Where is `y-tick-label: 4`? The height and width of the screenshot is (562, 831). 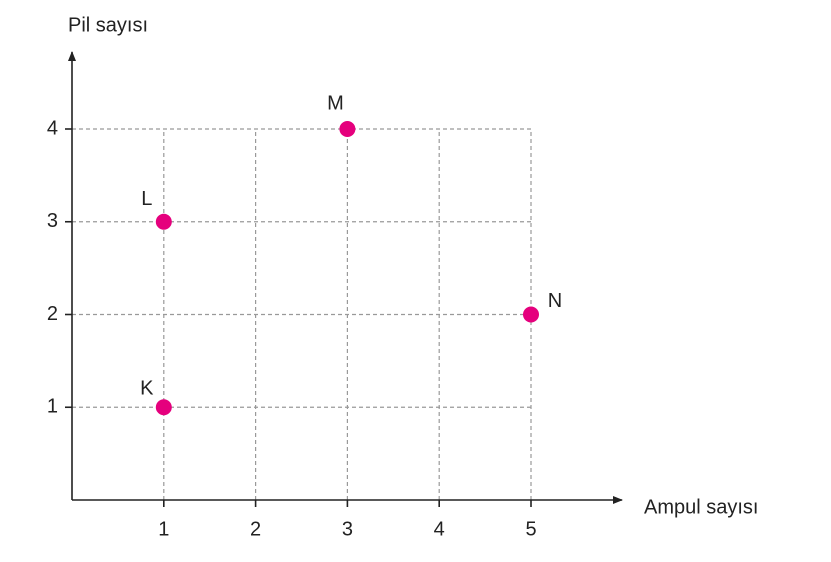 y-tick-label: 4 is located at coordinates (52, 128).